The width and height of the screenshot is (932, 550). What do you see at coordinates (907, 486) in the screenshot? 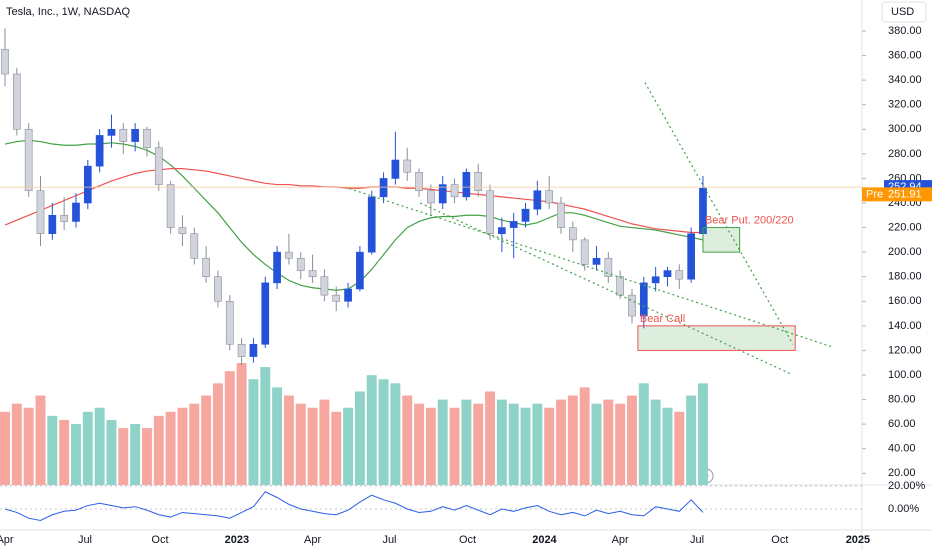
I see `osc-tick-label: 20.00%` at bounding box center [907, 486].